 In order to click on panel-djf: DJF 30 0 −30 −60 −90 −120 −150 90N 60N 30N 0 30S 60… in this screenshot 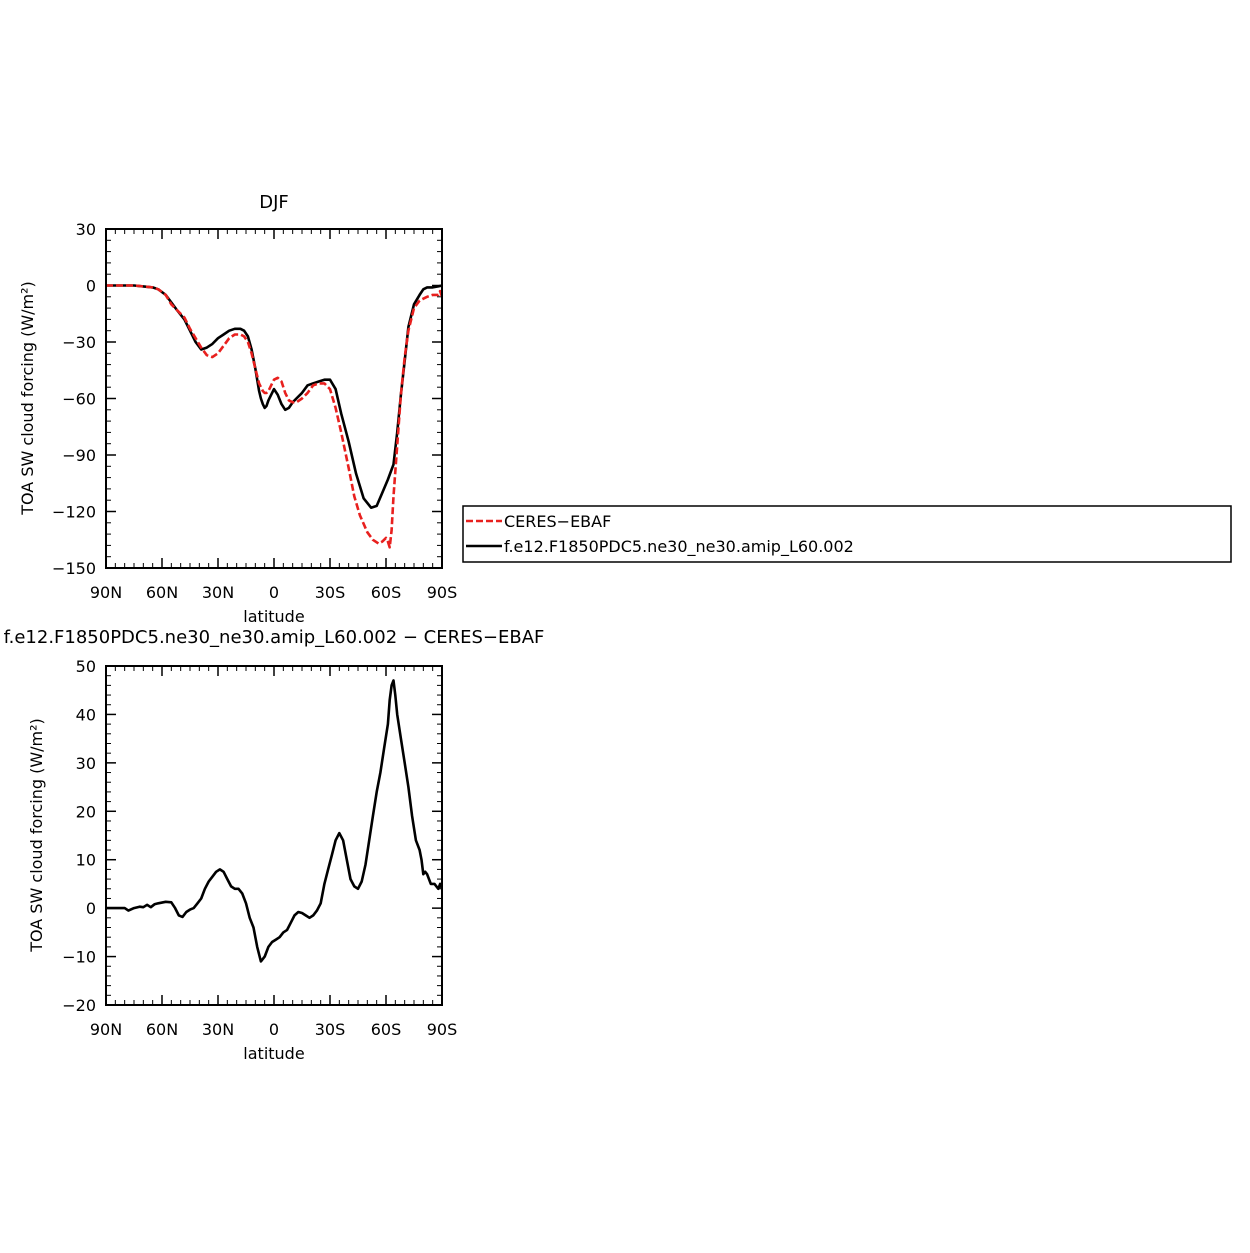, I will do `click(237, 409)`.